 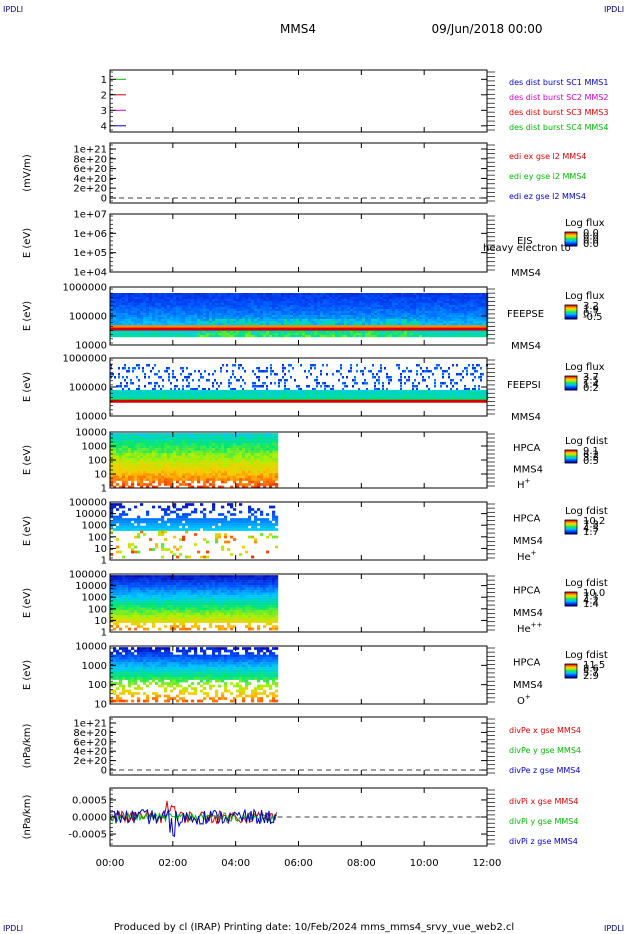 I want to click on y-tick-label: 10000, so click(x=91, y=417).